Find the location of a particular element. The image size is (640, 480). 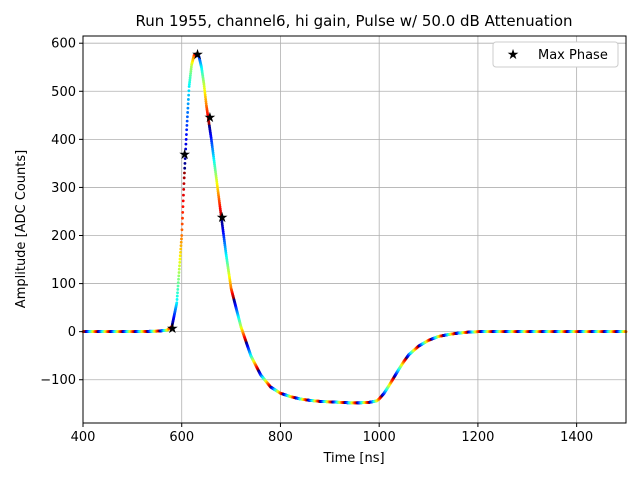

y-tick-label: 400 is located at coordinates (63, 140).